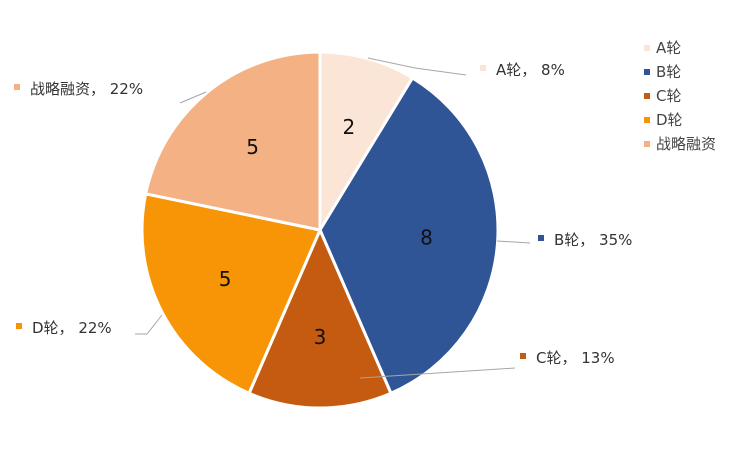  I want to click on data-label-0: 2, so click(348, 127).